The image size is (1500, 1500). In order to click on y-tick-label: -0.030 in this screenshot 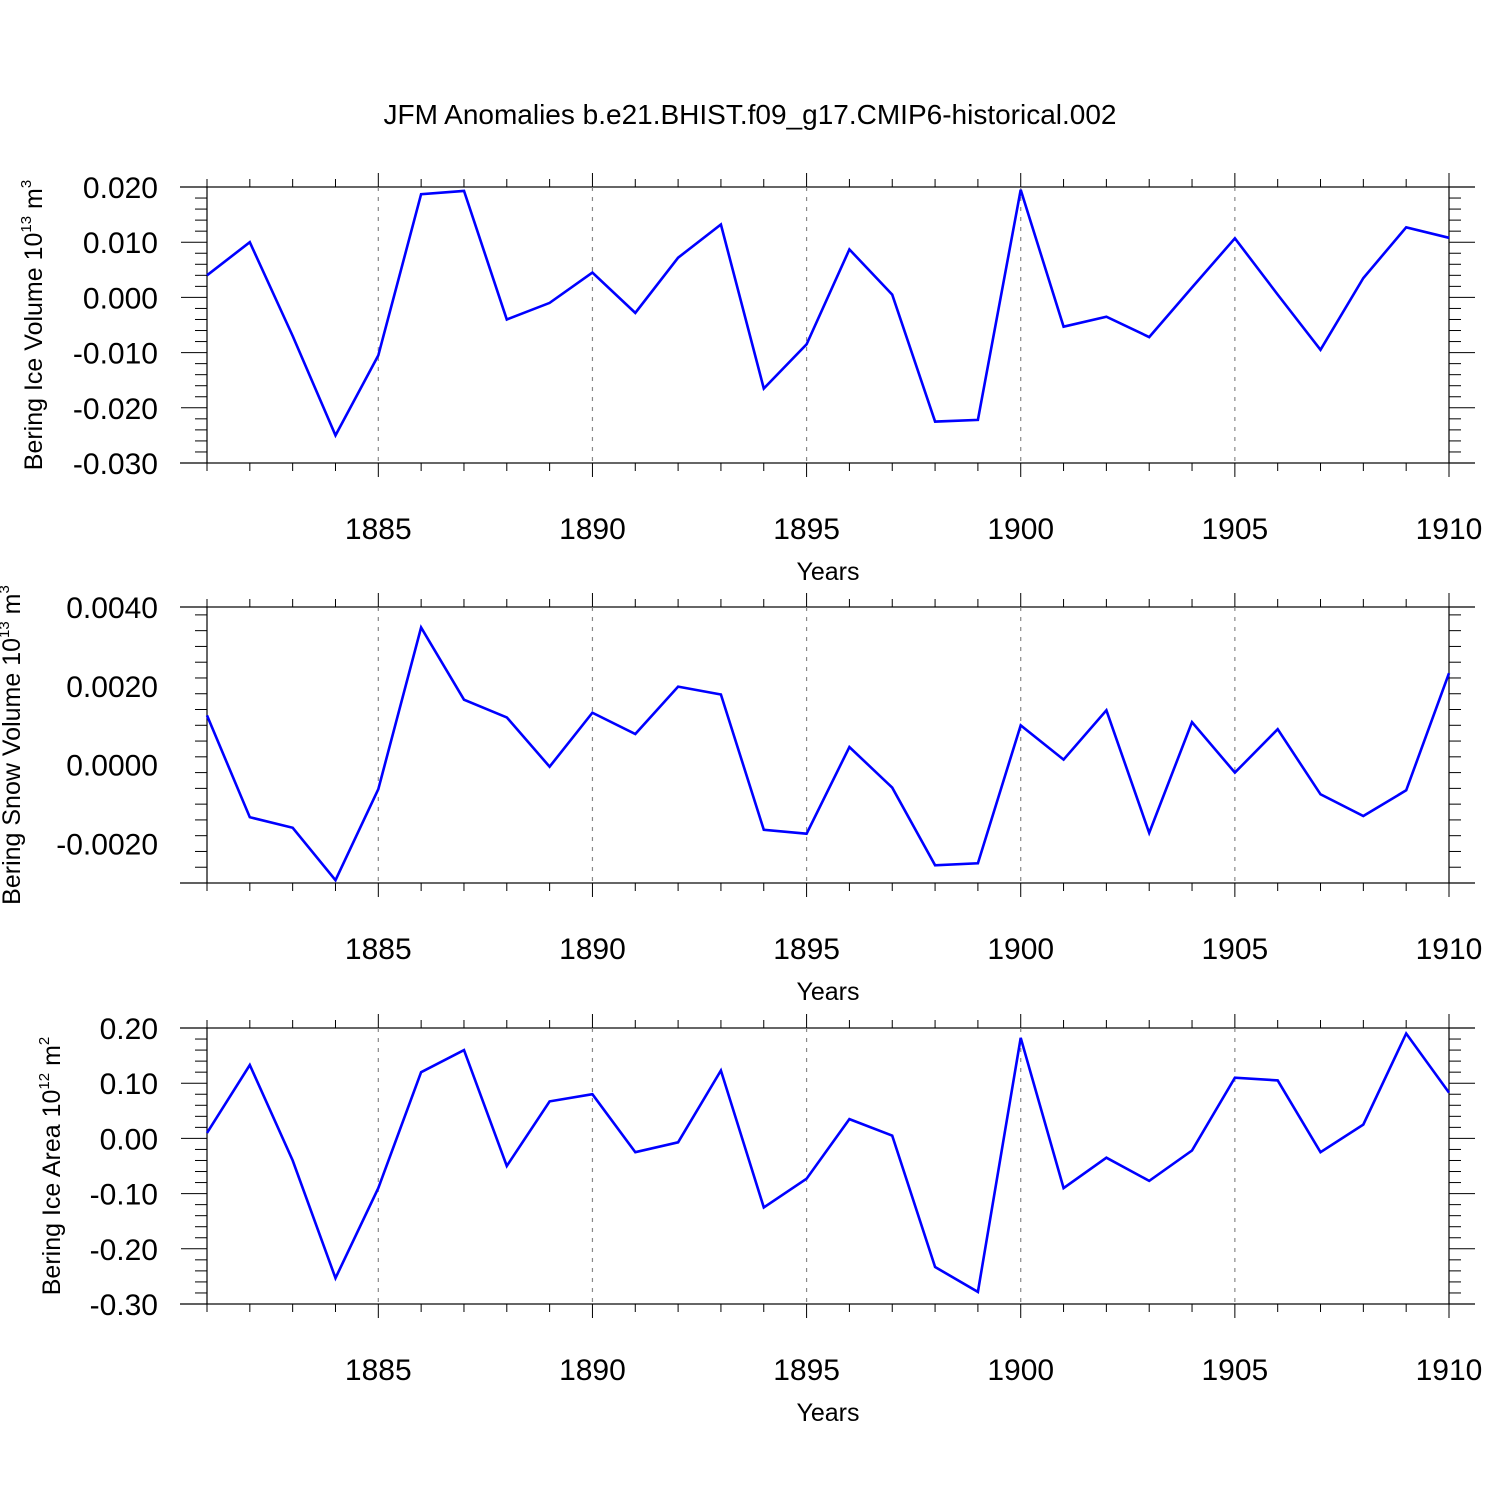, I will do `click(115, 464)`.